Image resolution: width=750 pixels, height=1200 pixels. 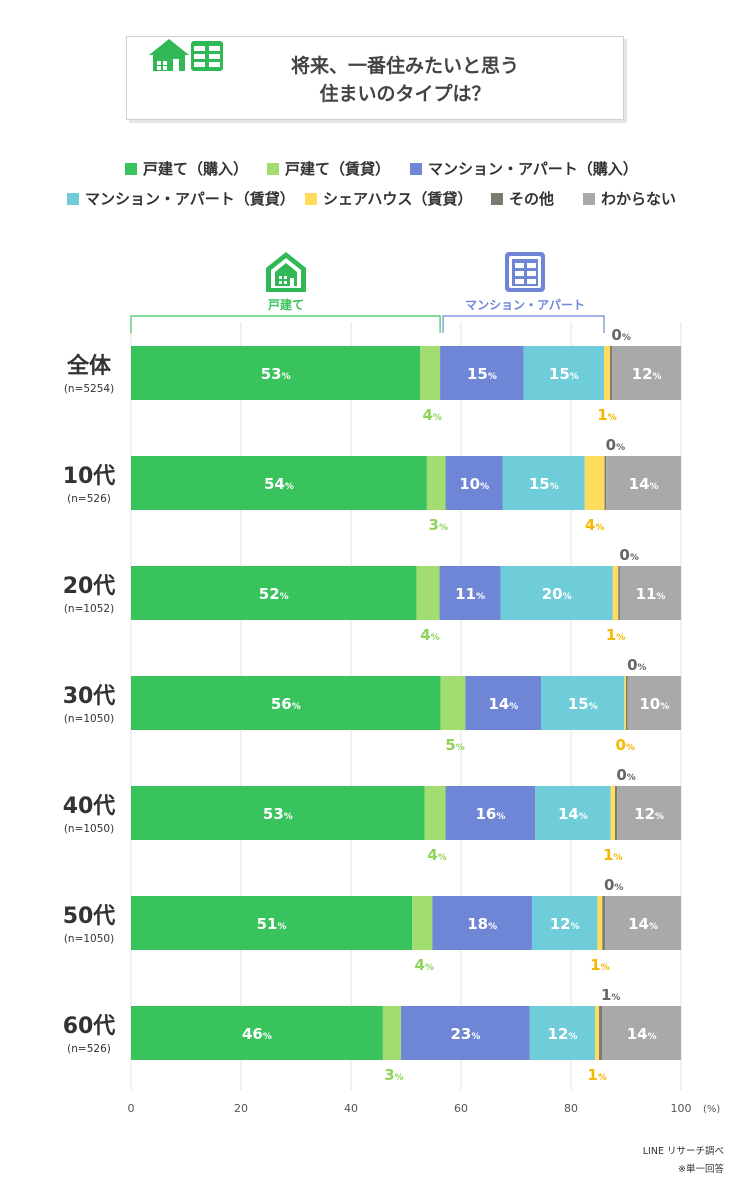 I want to click on category-name: 50代, so click(x=89, y=916).